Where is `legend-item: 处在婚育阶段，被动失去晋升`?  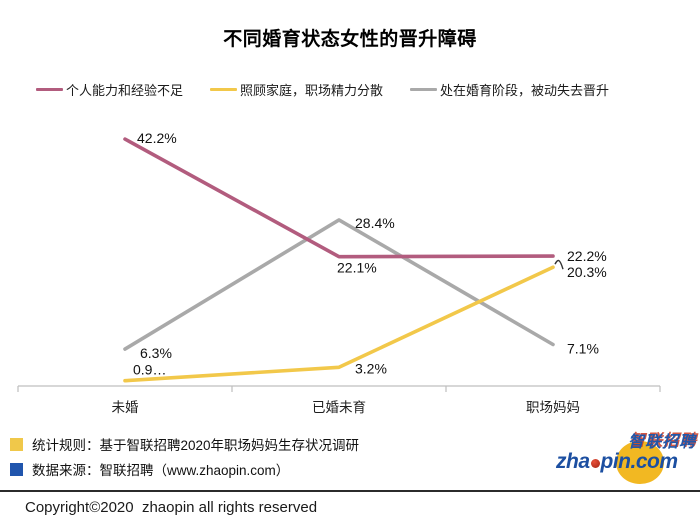
legend-item: 处在婚育阶段，被动失去晋升 is located at coordinates (509, 89).